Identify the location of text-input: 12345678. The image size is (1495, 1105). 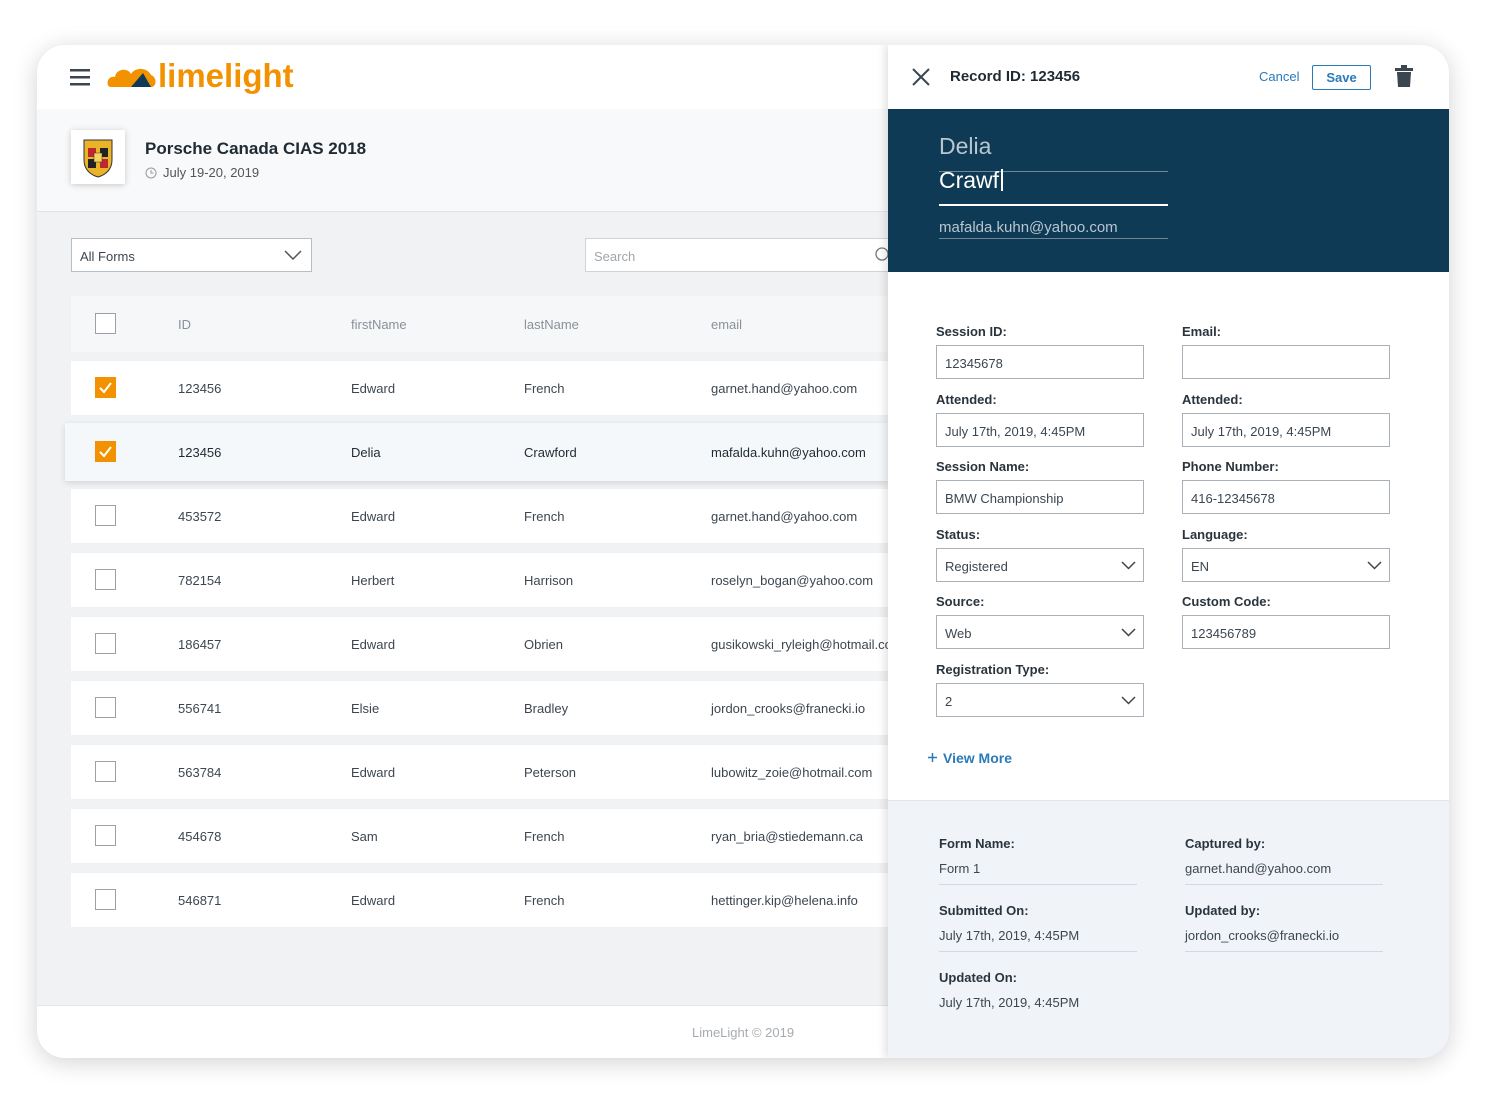
(1040, 362).